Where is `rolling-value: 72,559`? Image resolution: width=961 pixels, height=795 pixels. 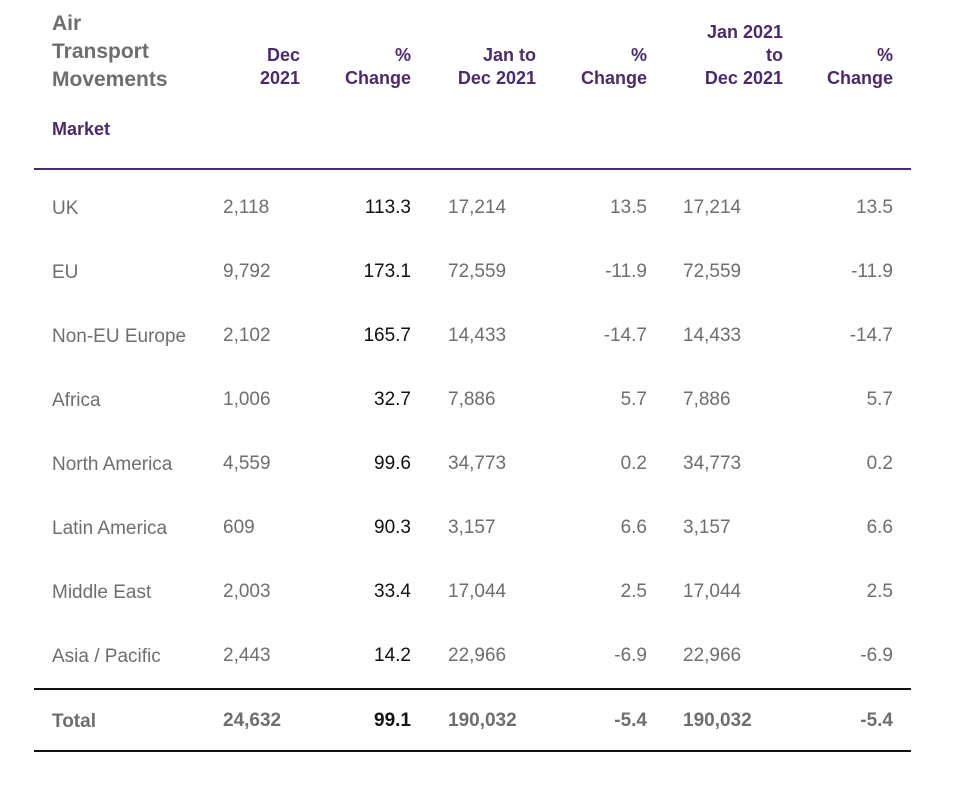 rolling-value: 72,559 is located at coordinates (712, 271).